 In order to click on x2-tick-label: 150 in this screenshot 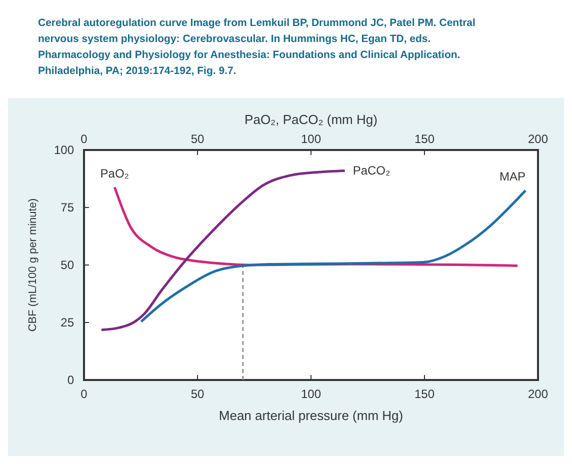, I will do `click(424, 394)`.